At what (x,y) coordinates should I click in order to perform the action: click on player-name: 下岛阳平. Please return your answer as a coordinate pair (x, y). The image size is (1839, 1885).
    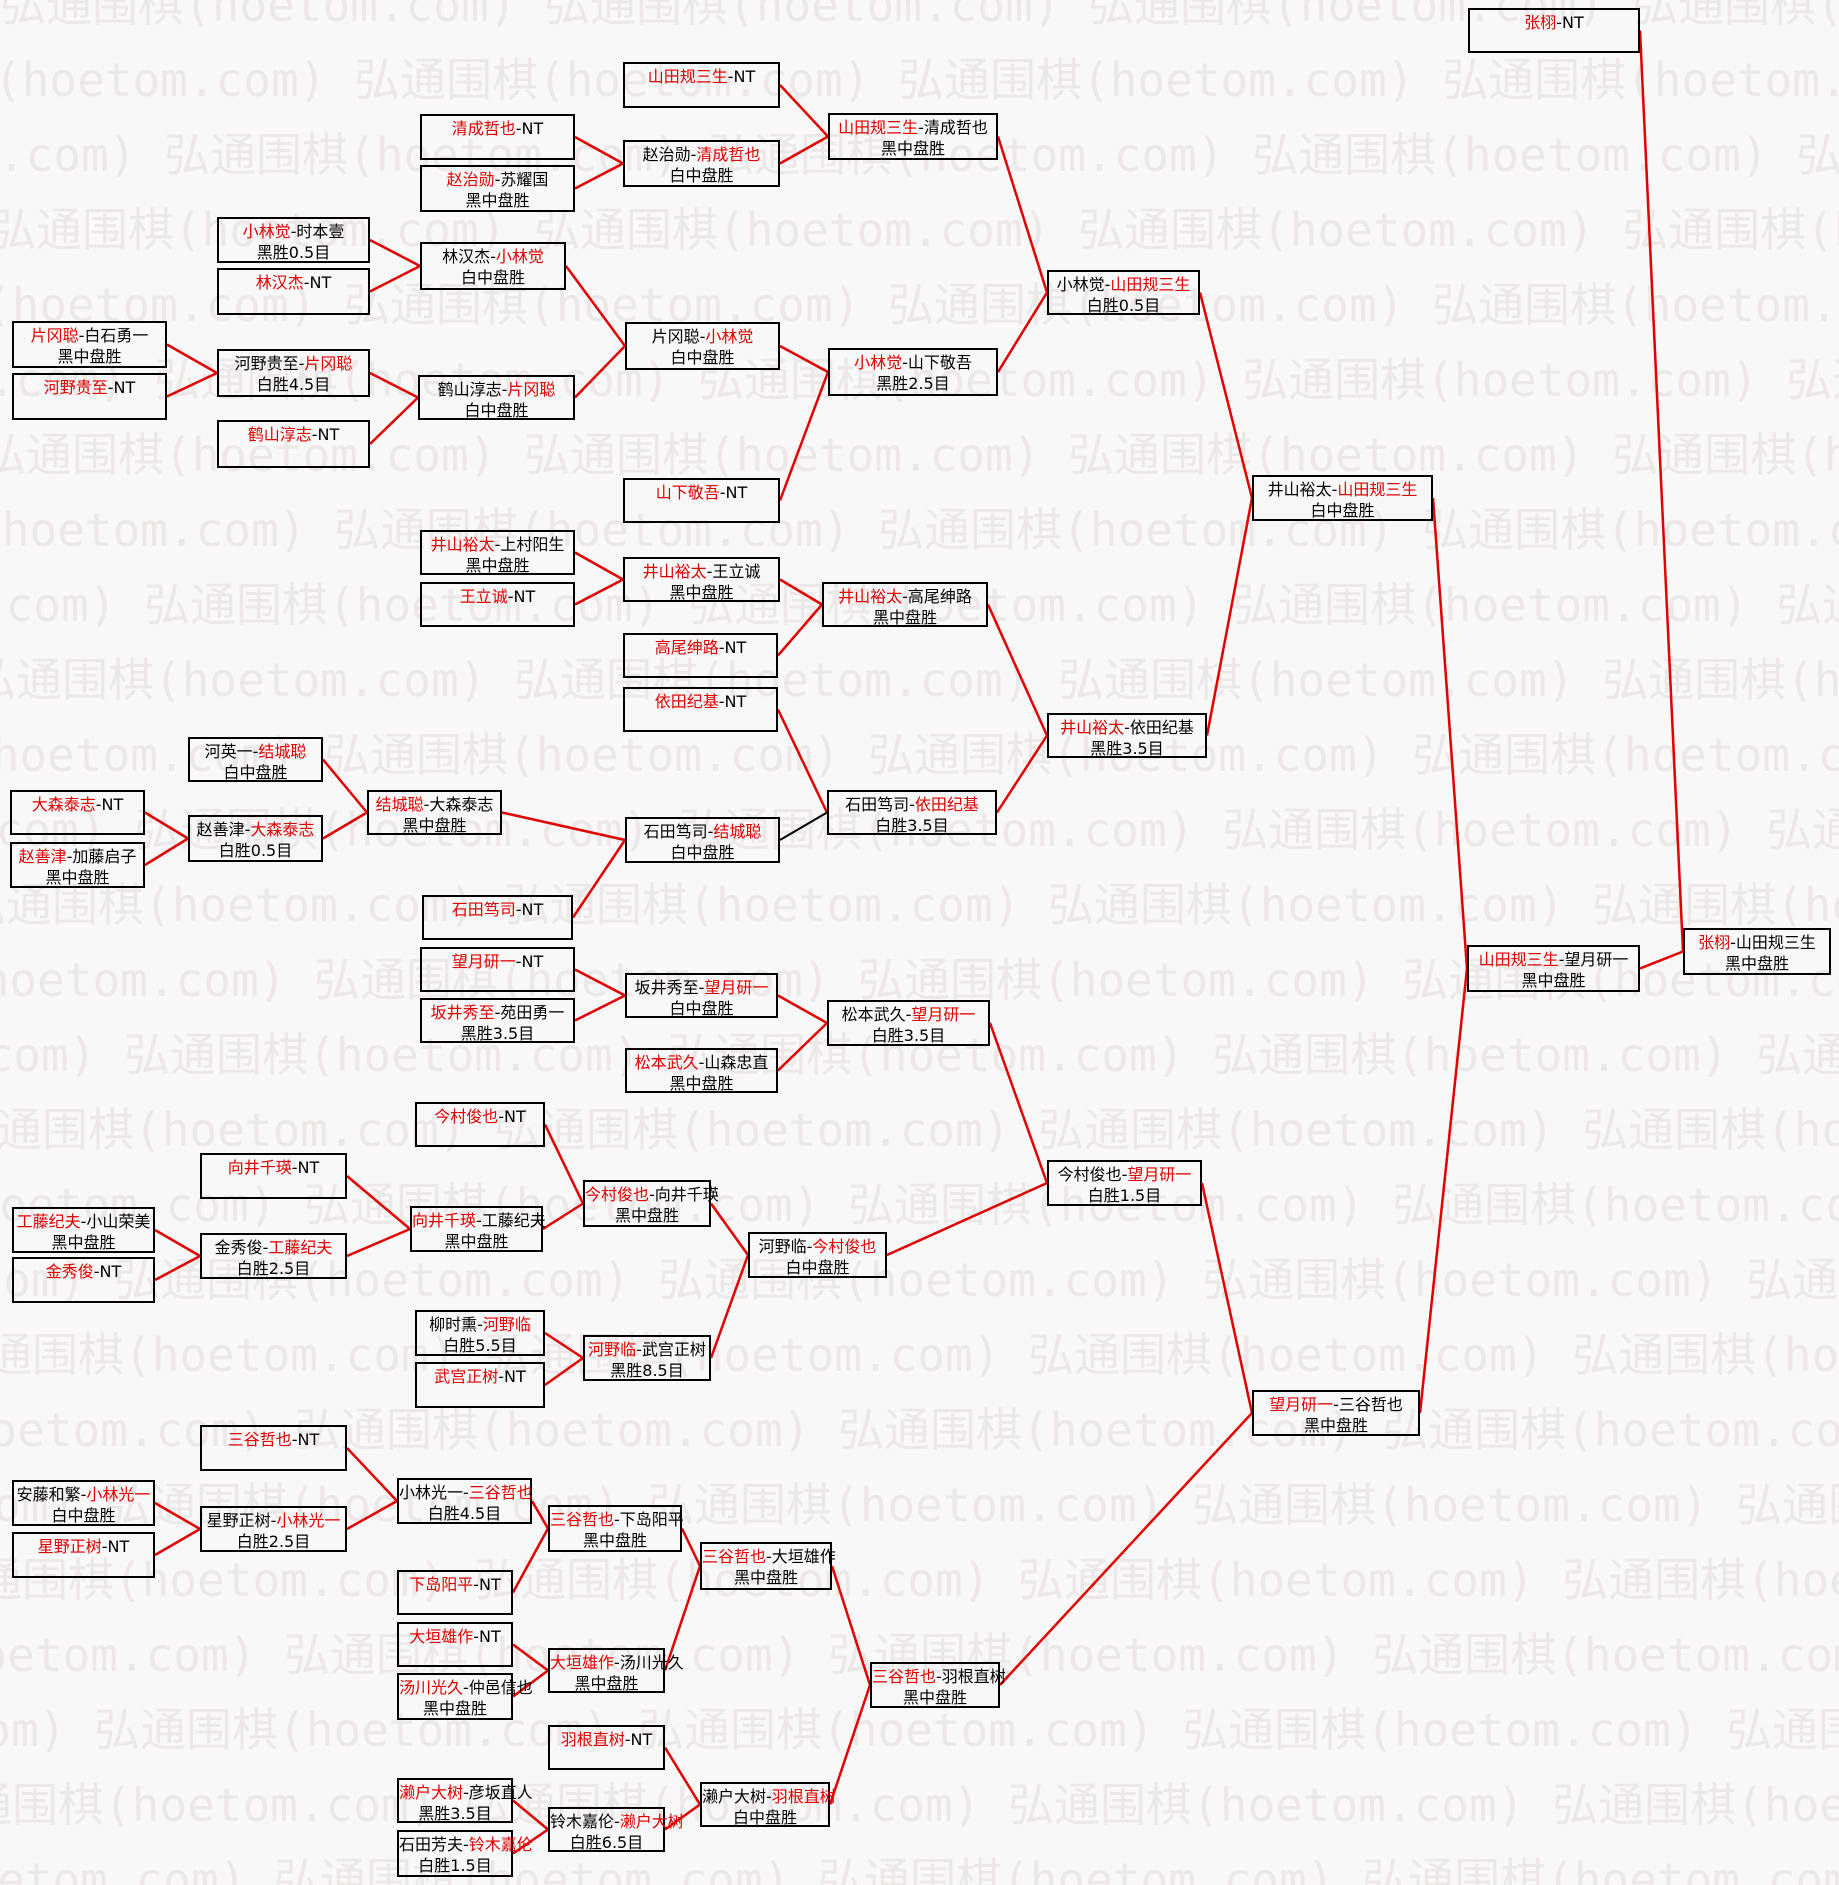
    Looking at the image, I should click on (441, 1584).